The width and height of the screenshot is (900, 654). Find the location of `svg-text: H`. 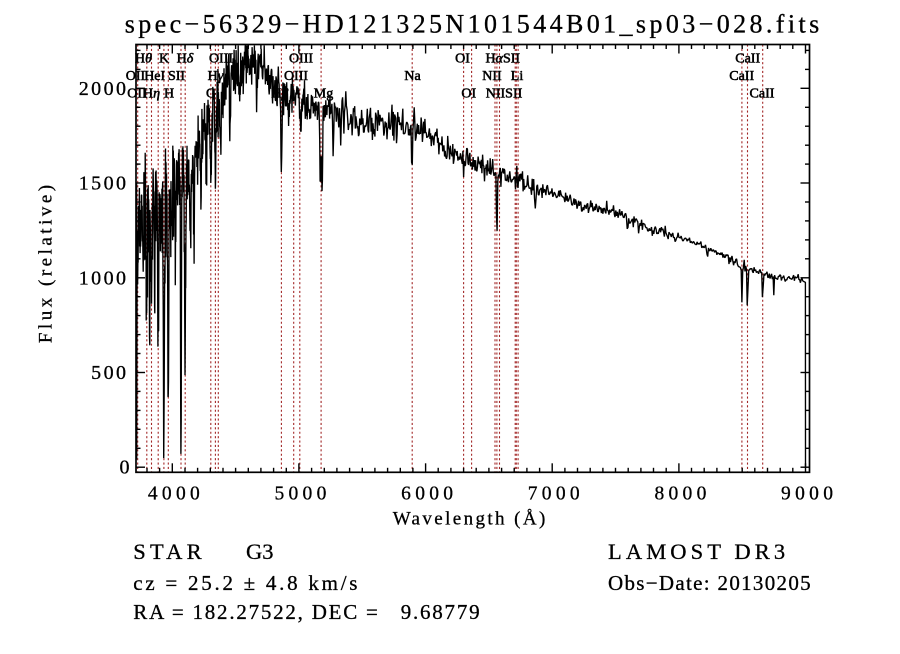

svg-text: H is located at coordinates (169, 94).